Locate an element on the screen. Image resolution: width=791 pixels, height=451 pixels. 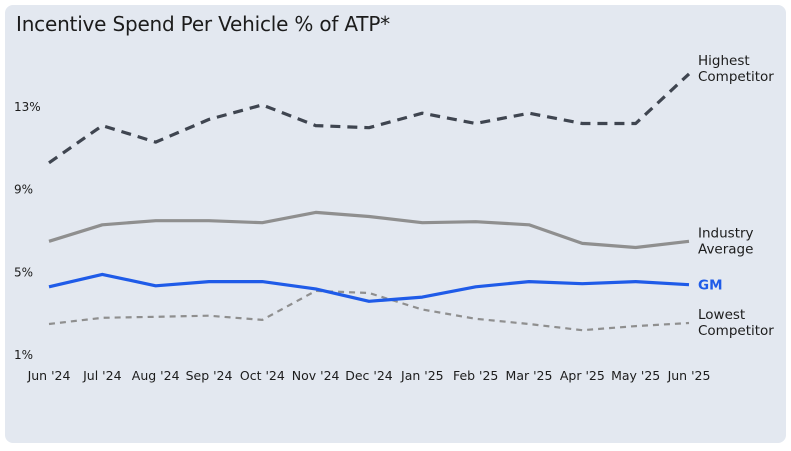
x-tick-label: Jun '24 is located at coordinates (49, 375).